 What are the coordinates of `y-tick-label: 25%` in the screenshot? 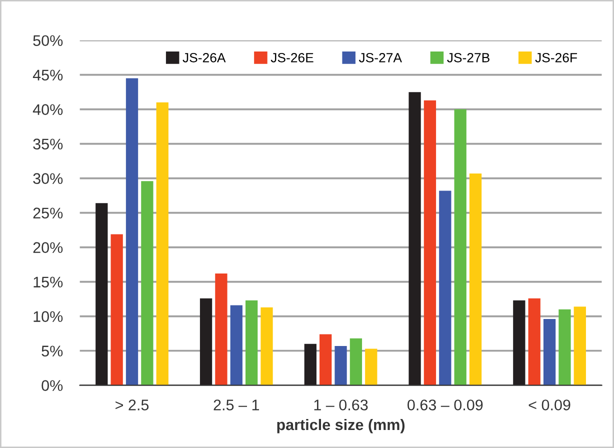 It's located at (48, 213).